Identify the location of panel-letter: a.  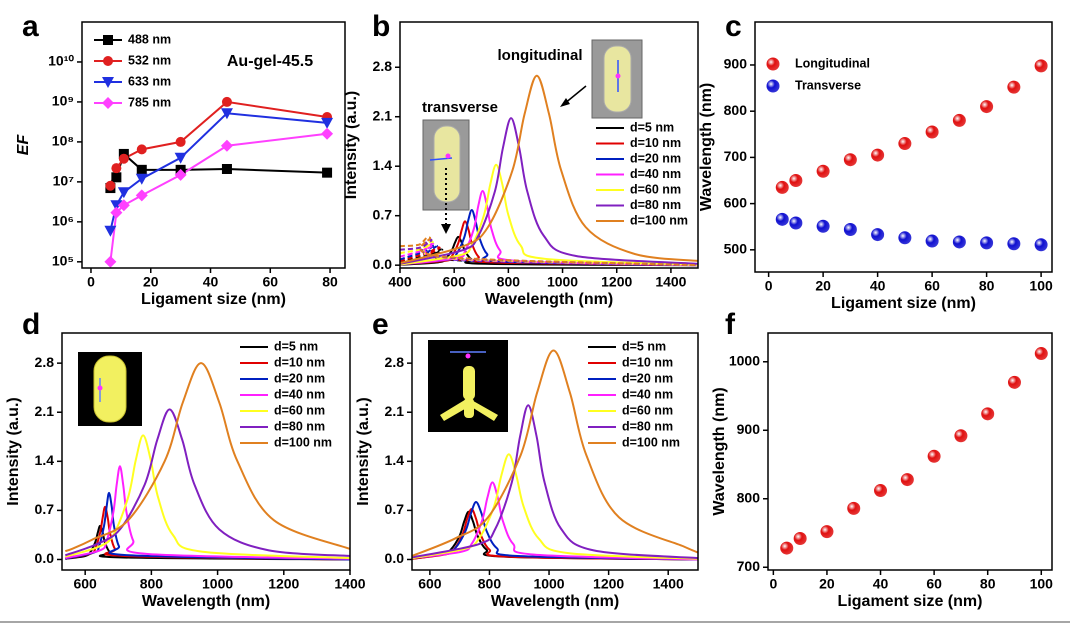
(30, 26).